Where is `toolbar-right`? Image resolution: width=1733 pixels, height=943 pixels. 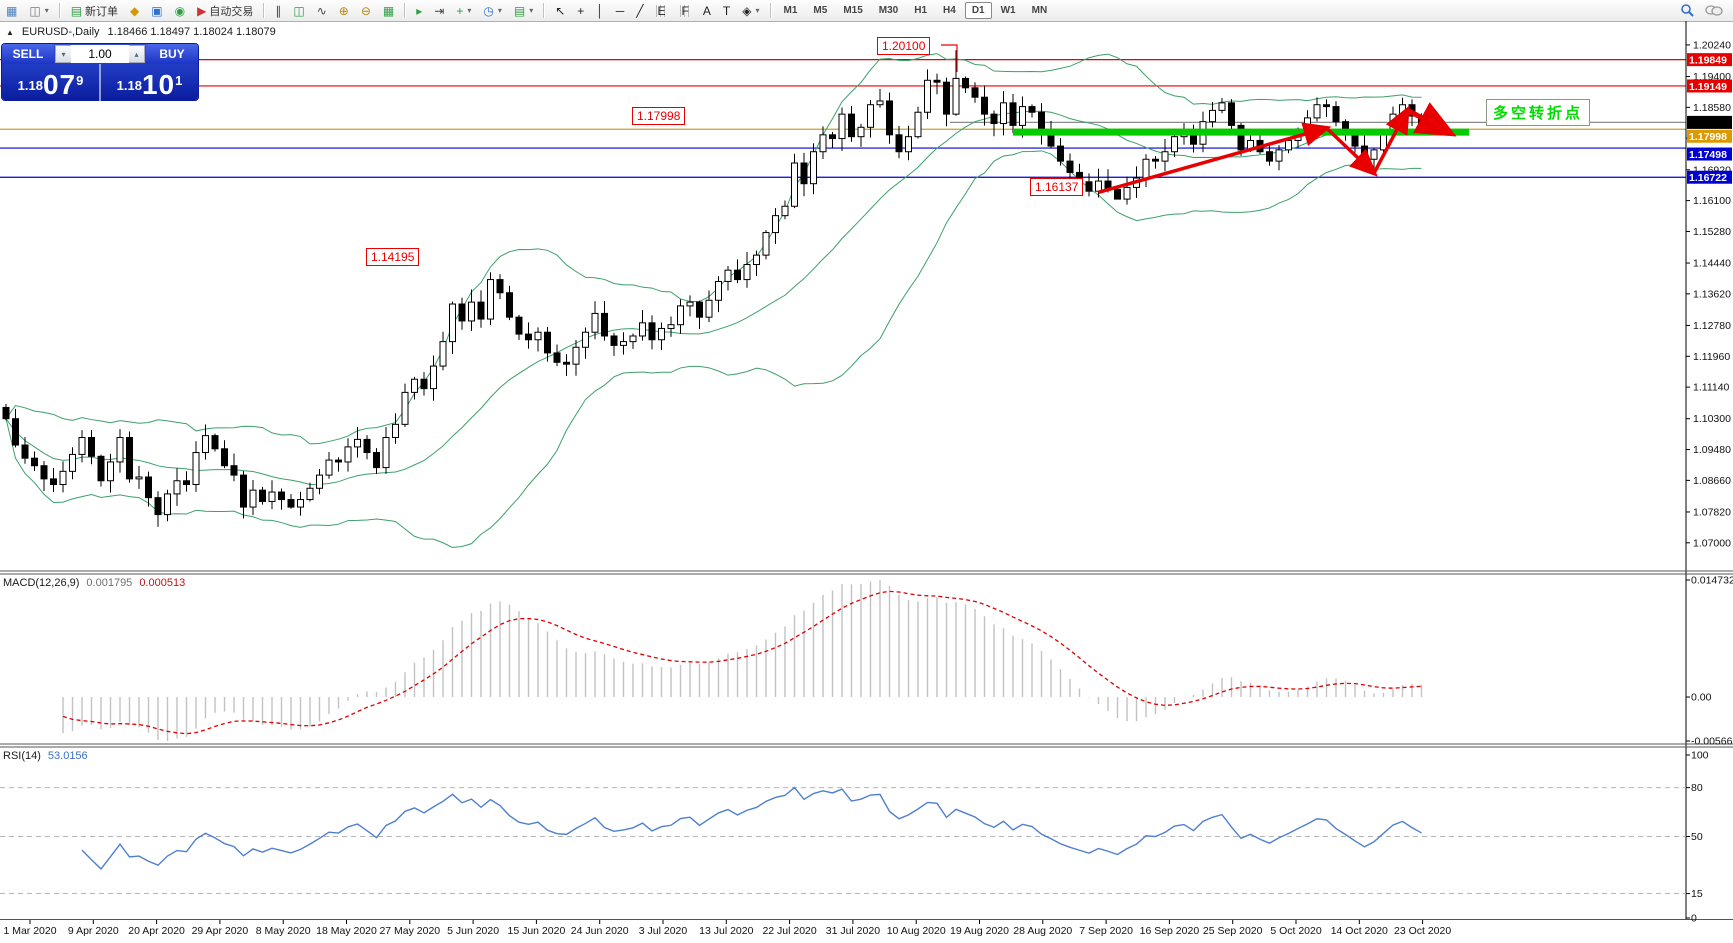 toolbar-right is located at coordinates (1706, 10).